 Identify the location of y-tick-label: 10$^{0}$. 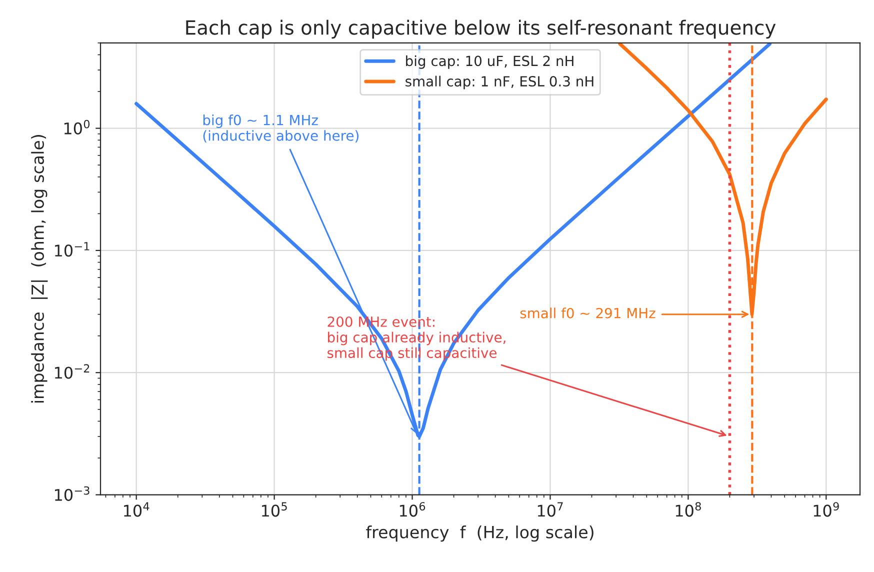
(77, 127).